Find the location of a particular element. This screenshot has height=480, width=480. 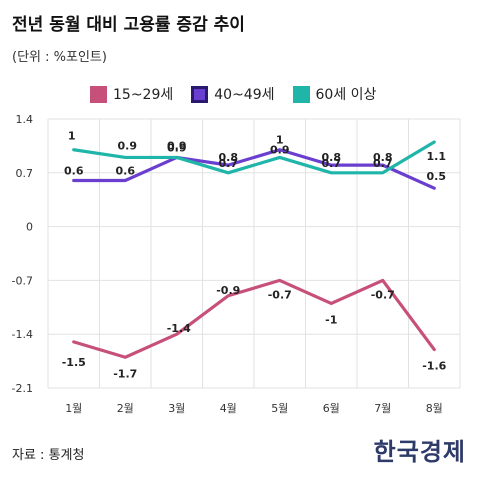

y-tick-label: -0.7 is located at coordinates (22, 280).